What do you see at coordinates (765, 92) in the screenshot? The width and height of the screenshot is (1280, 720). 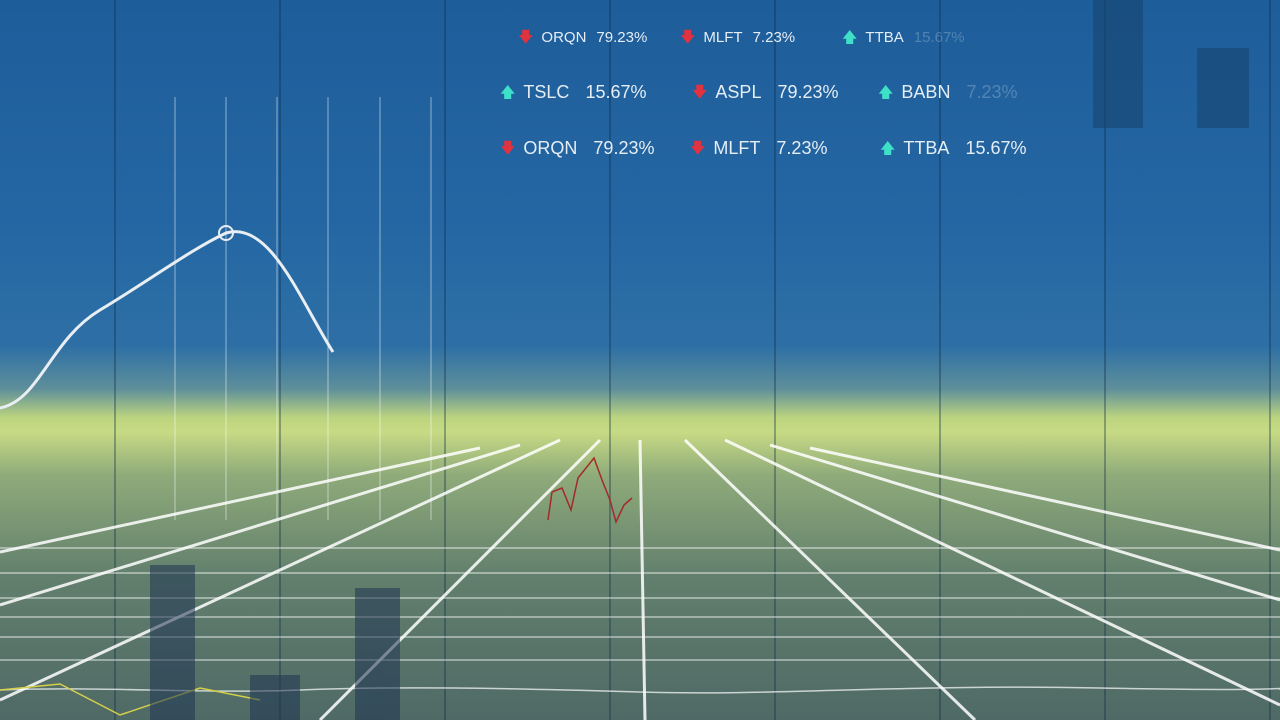 I see `ticker-item: 🡇 ASPL 79.23%` at bounding box center [765, 92].